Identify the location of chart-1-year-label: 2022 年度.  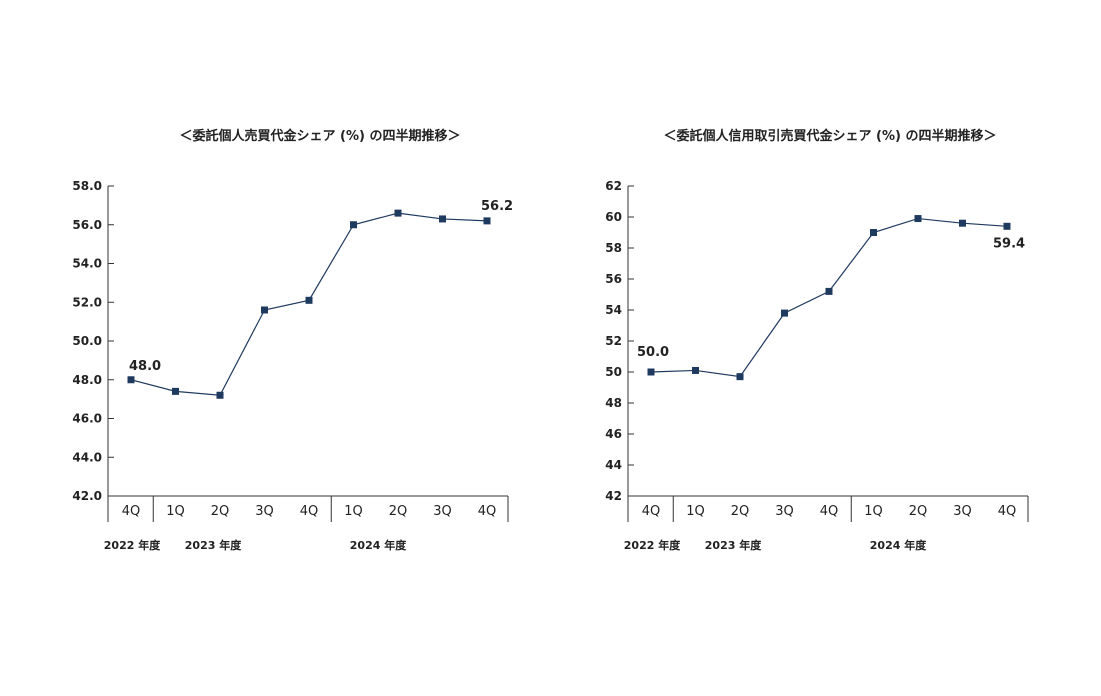
(132, 545).